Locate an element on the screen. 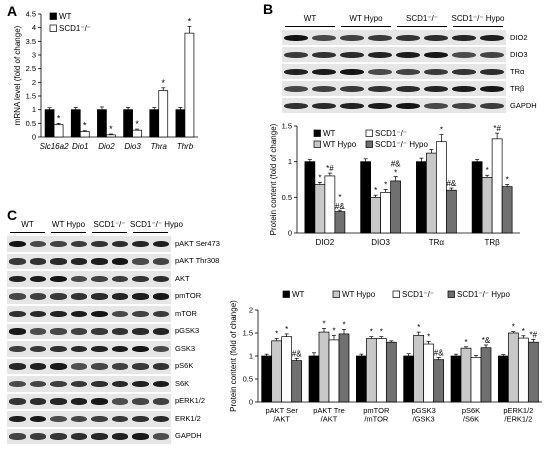  legend-label: WT Hypo is located at coordinates (359, 294).